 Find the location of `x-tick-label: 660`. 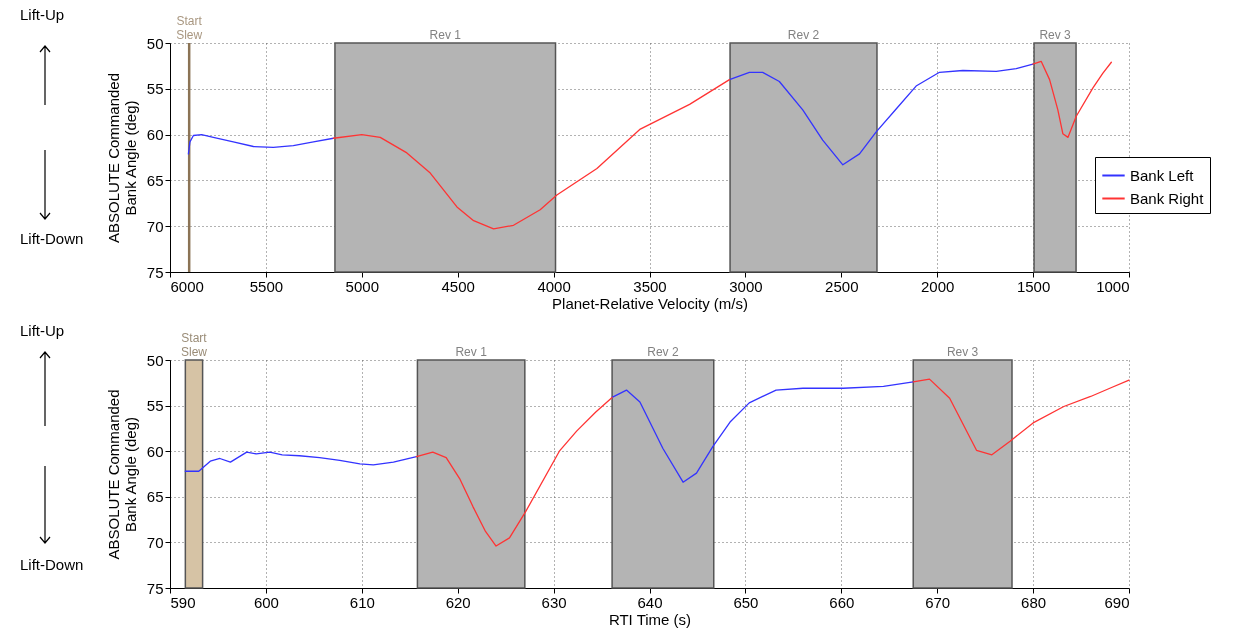

x-tick-label: 660 is located at coordinates (842, 602).